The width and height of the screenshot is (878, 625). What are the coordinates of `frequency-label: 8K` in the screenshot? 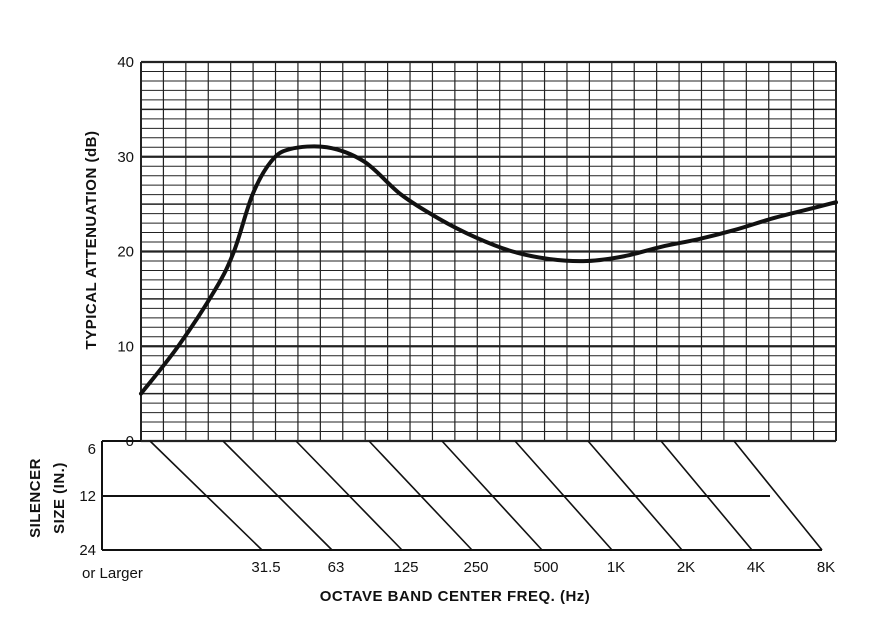 It's located at (826, 567).